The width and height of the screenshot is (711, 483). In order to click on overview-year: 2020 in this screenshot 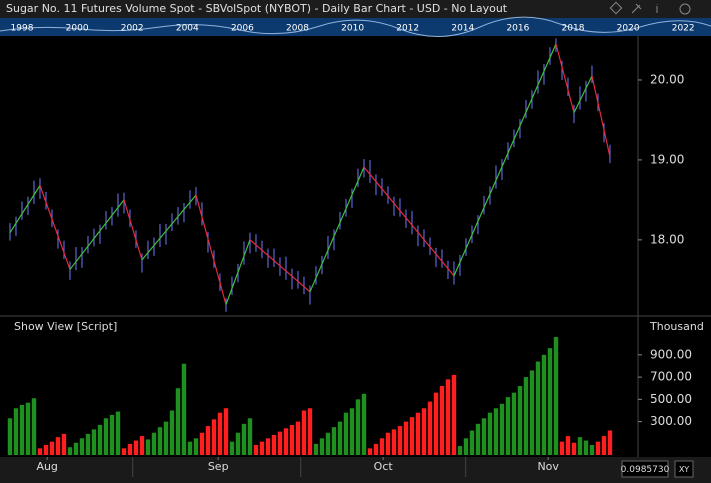, I will do `click(628, 29)`.